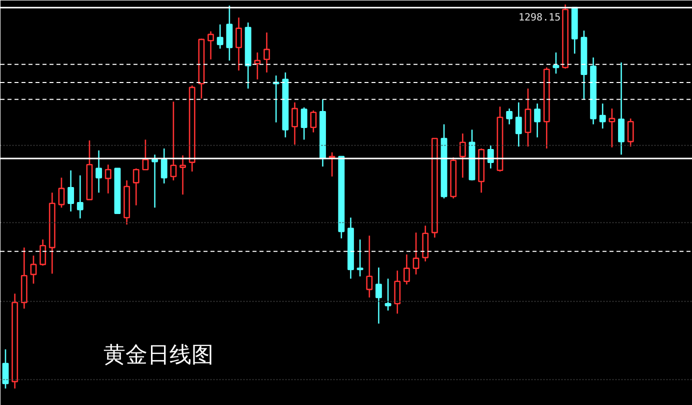 This screenshot has width=692, height=405. I want to click on text: 黄金日线图, so click(159, 355).